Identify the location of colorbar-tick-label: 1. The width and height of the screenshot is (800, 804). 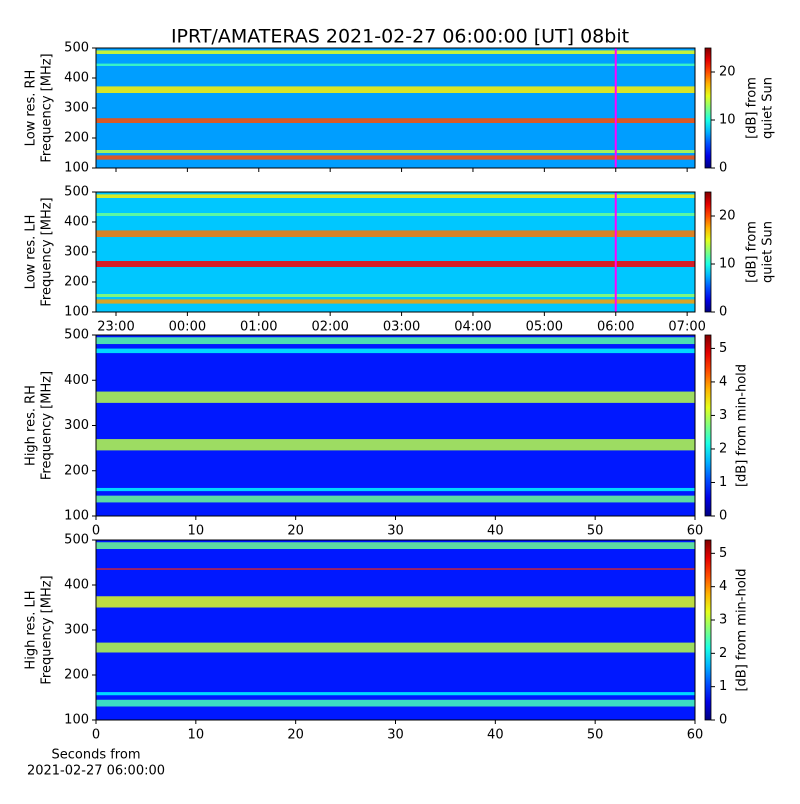
(723, 482).